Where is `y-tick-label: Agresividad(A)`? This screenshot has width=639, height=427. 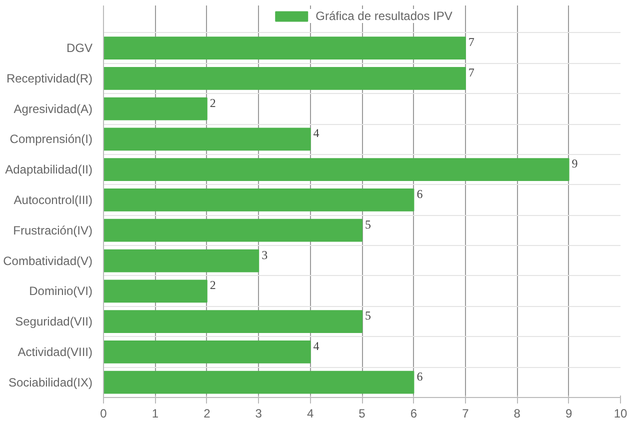
y-tick-label: Agresividad(A) is located at coordinates (53, 109).